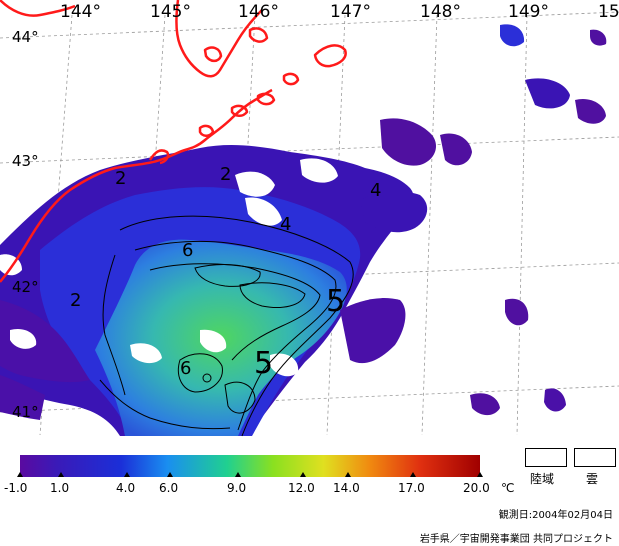  I want to click on colorbar-tick-label: 14.0, so click(346, 488).